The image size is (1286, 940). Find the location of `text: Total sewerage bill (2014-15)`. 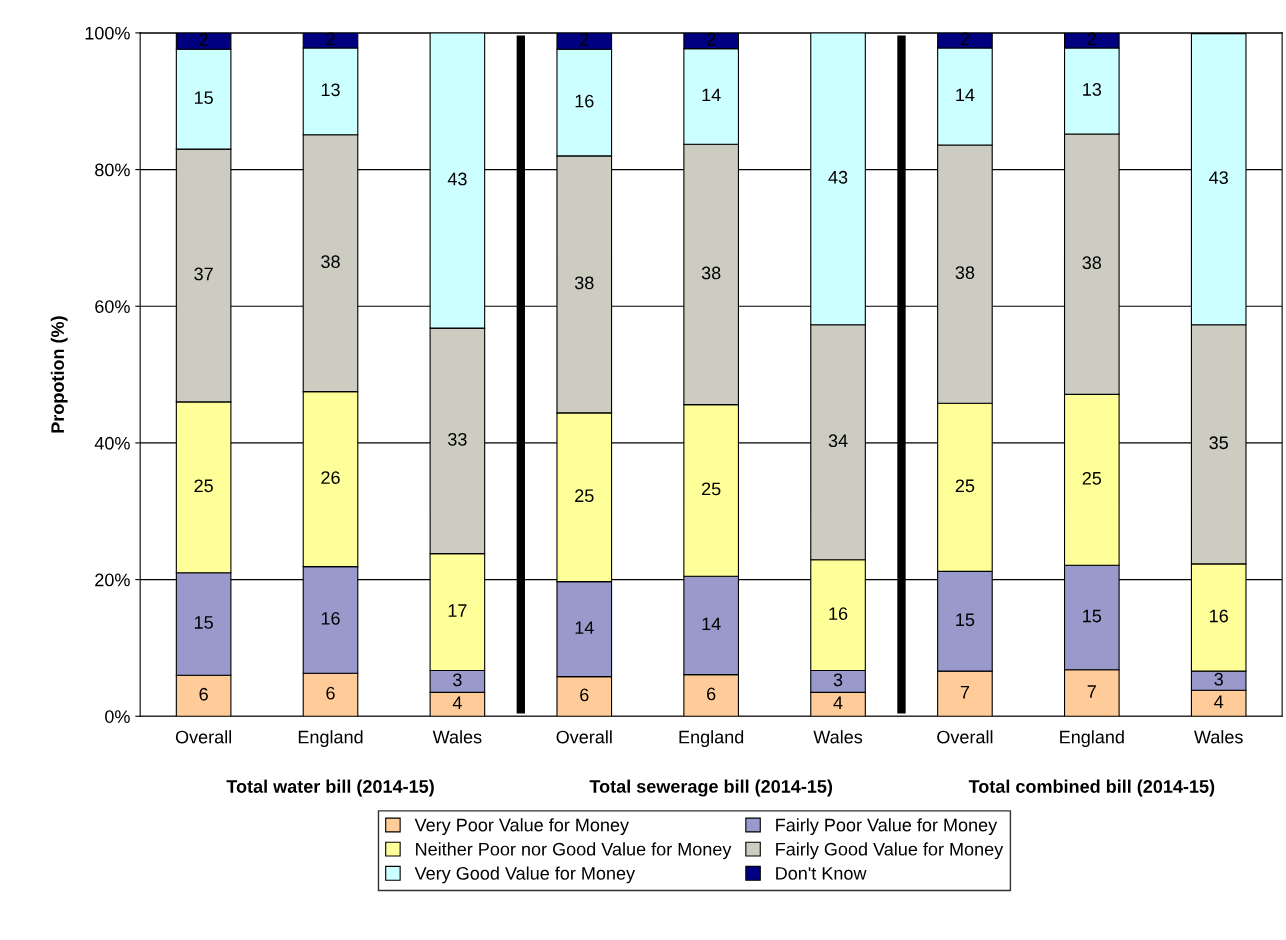

text: Total sewerage bill (2014-15) is located at coordinates (711, 788).